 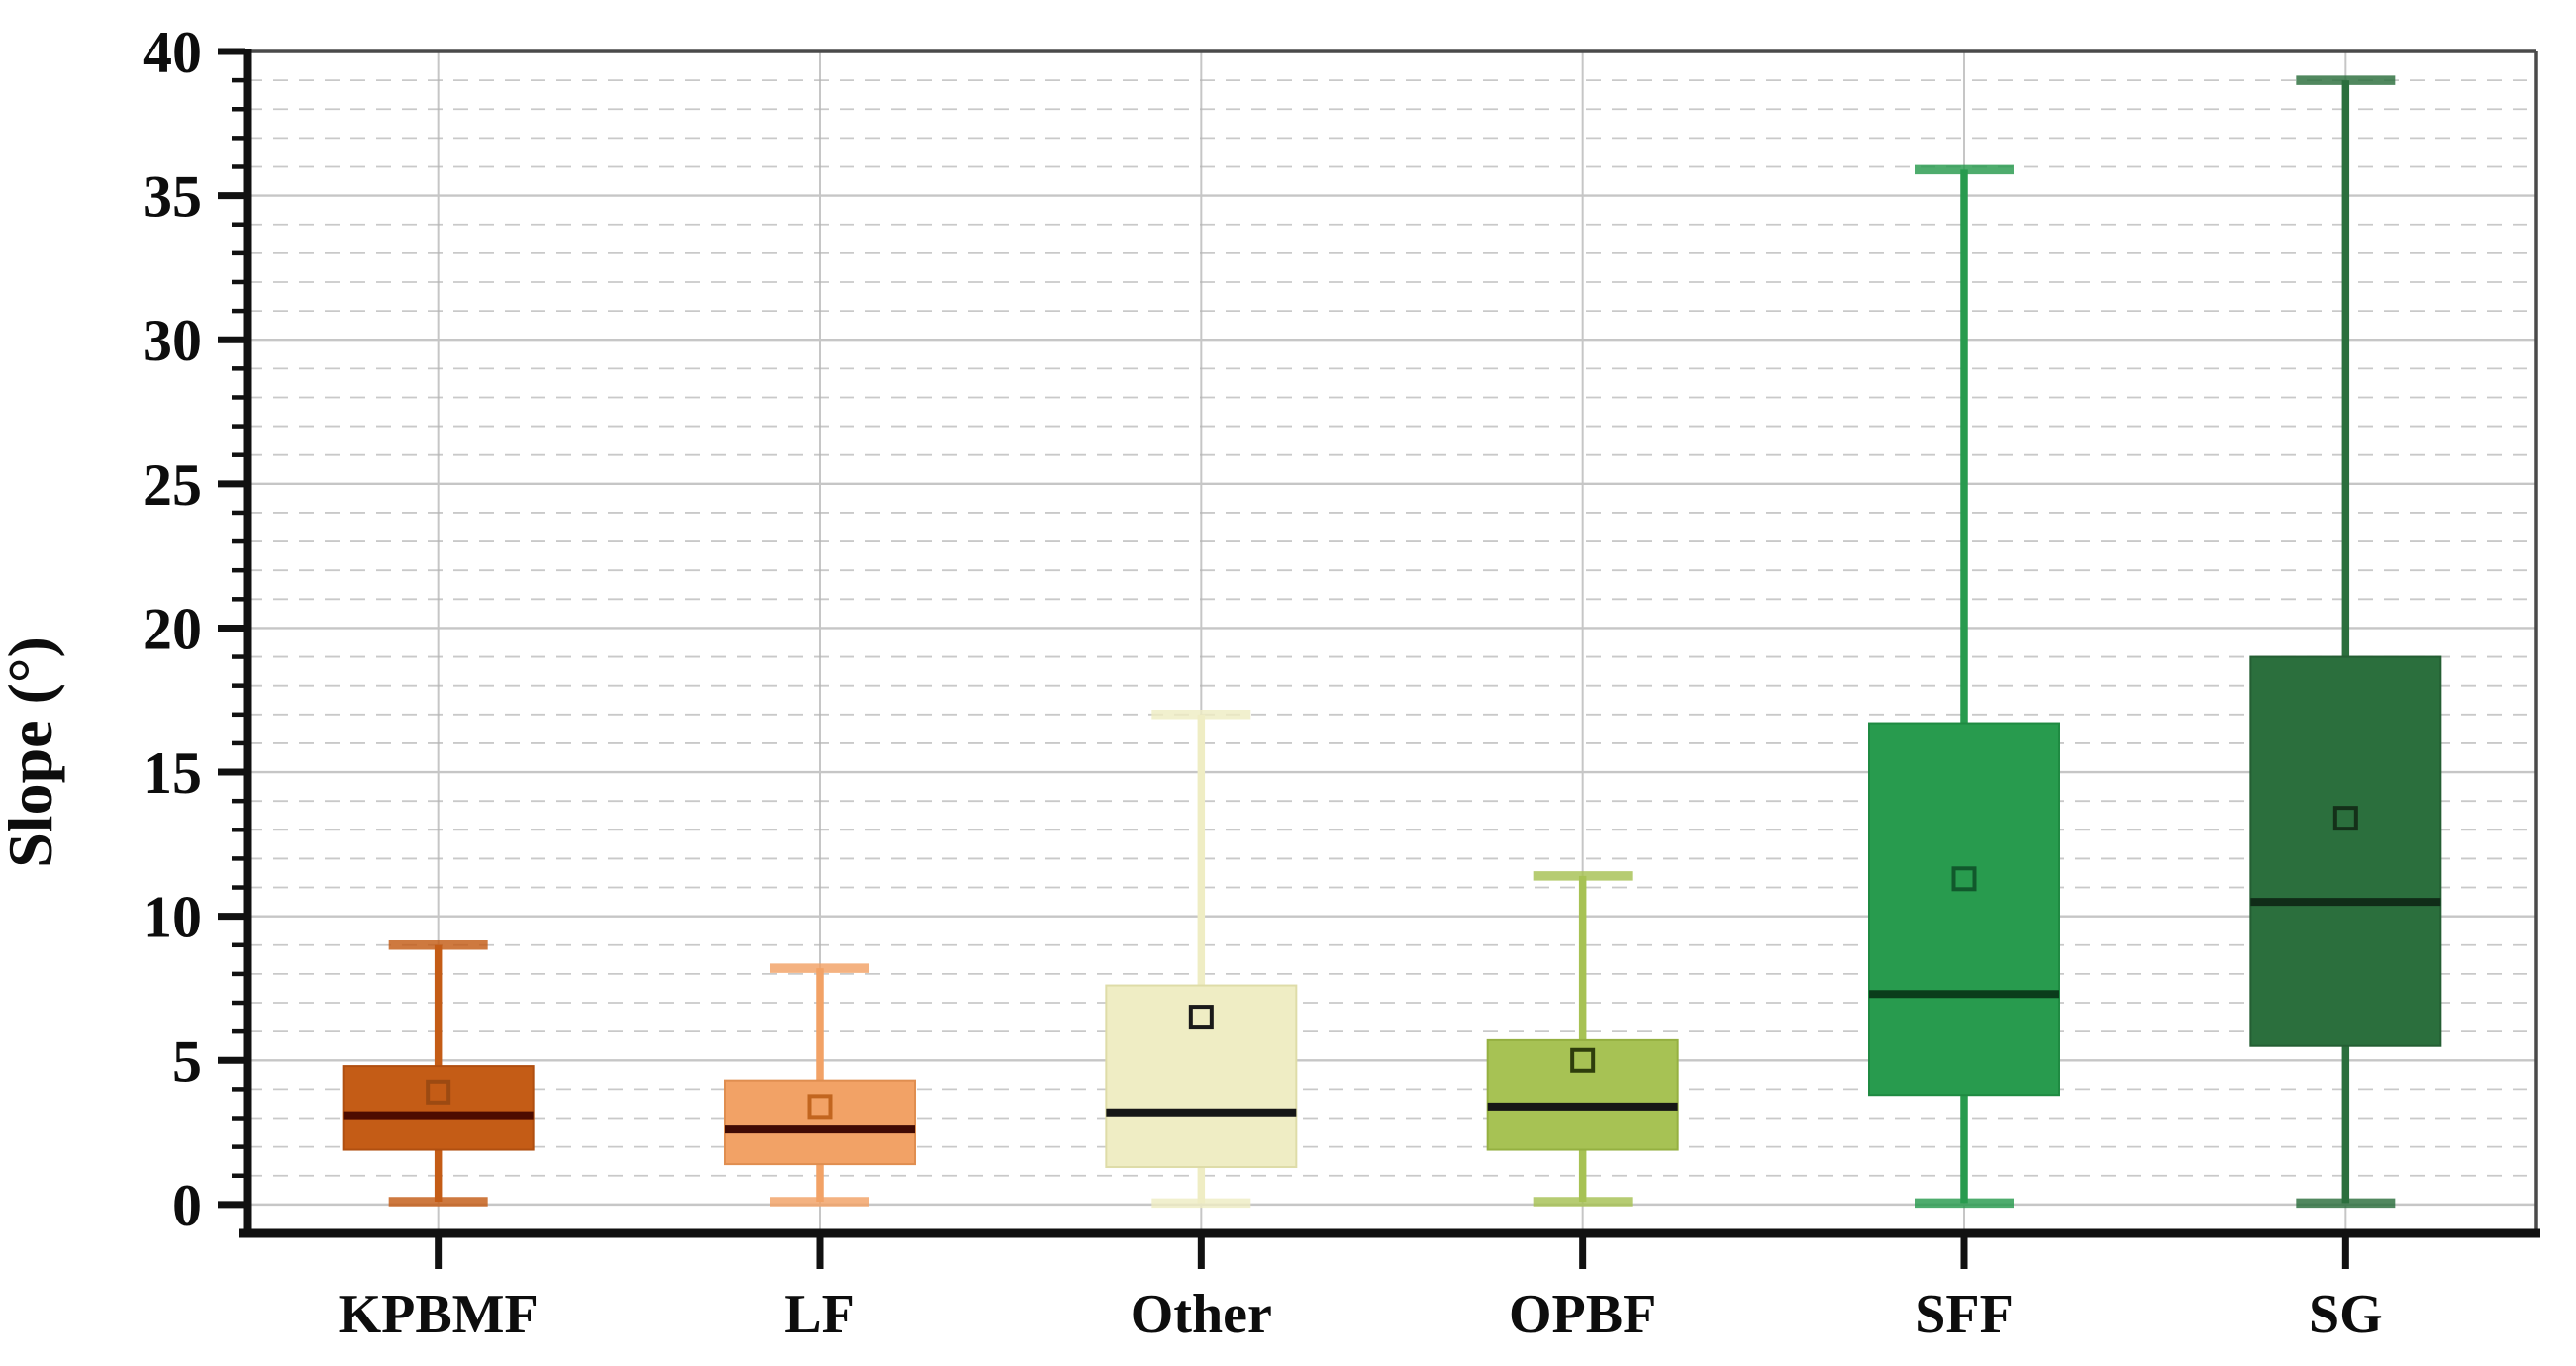 What do you see at coordinates (33, 752) in the screenshot?
I see `y-axis-title: Slope (°)` at bounding box center [33, 752].